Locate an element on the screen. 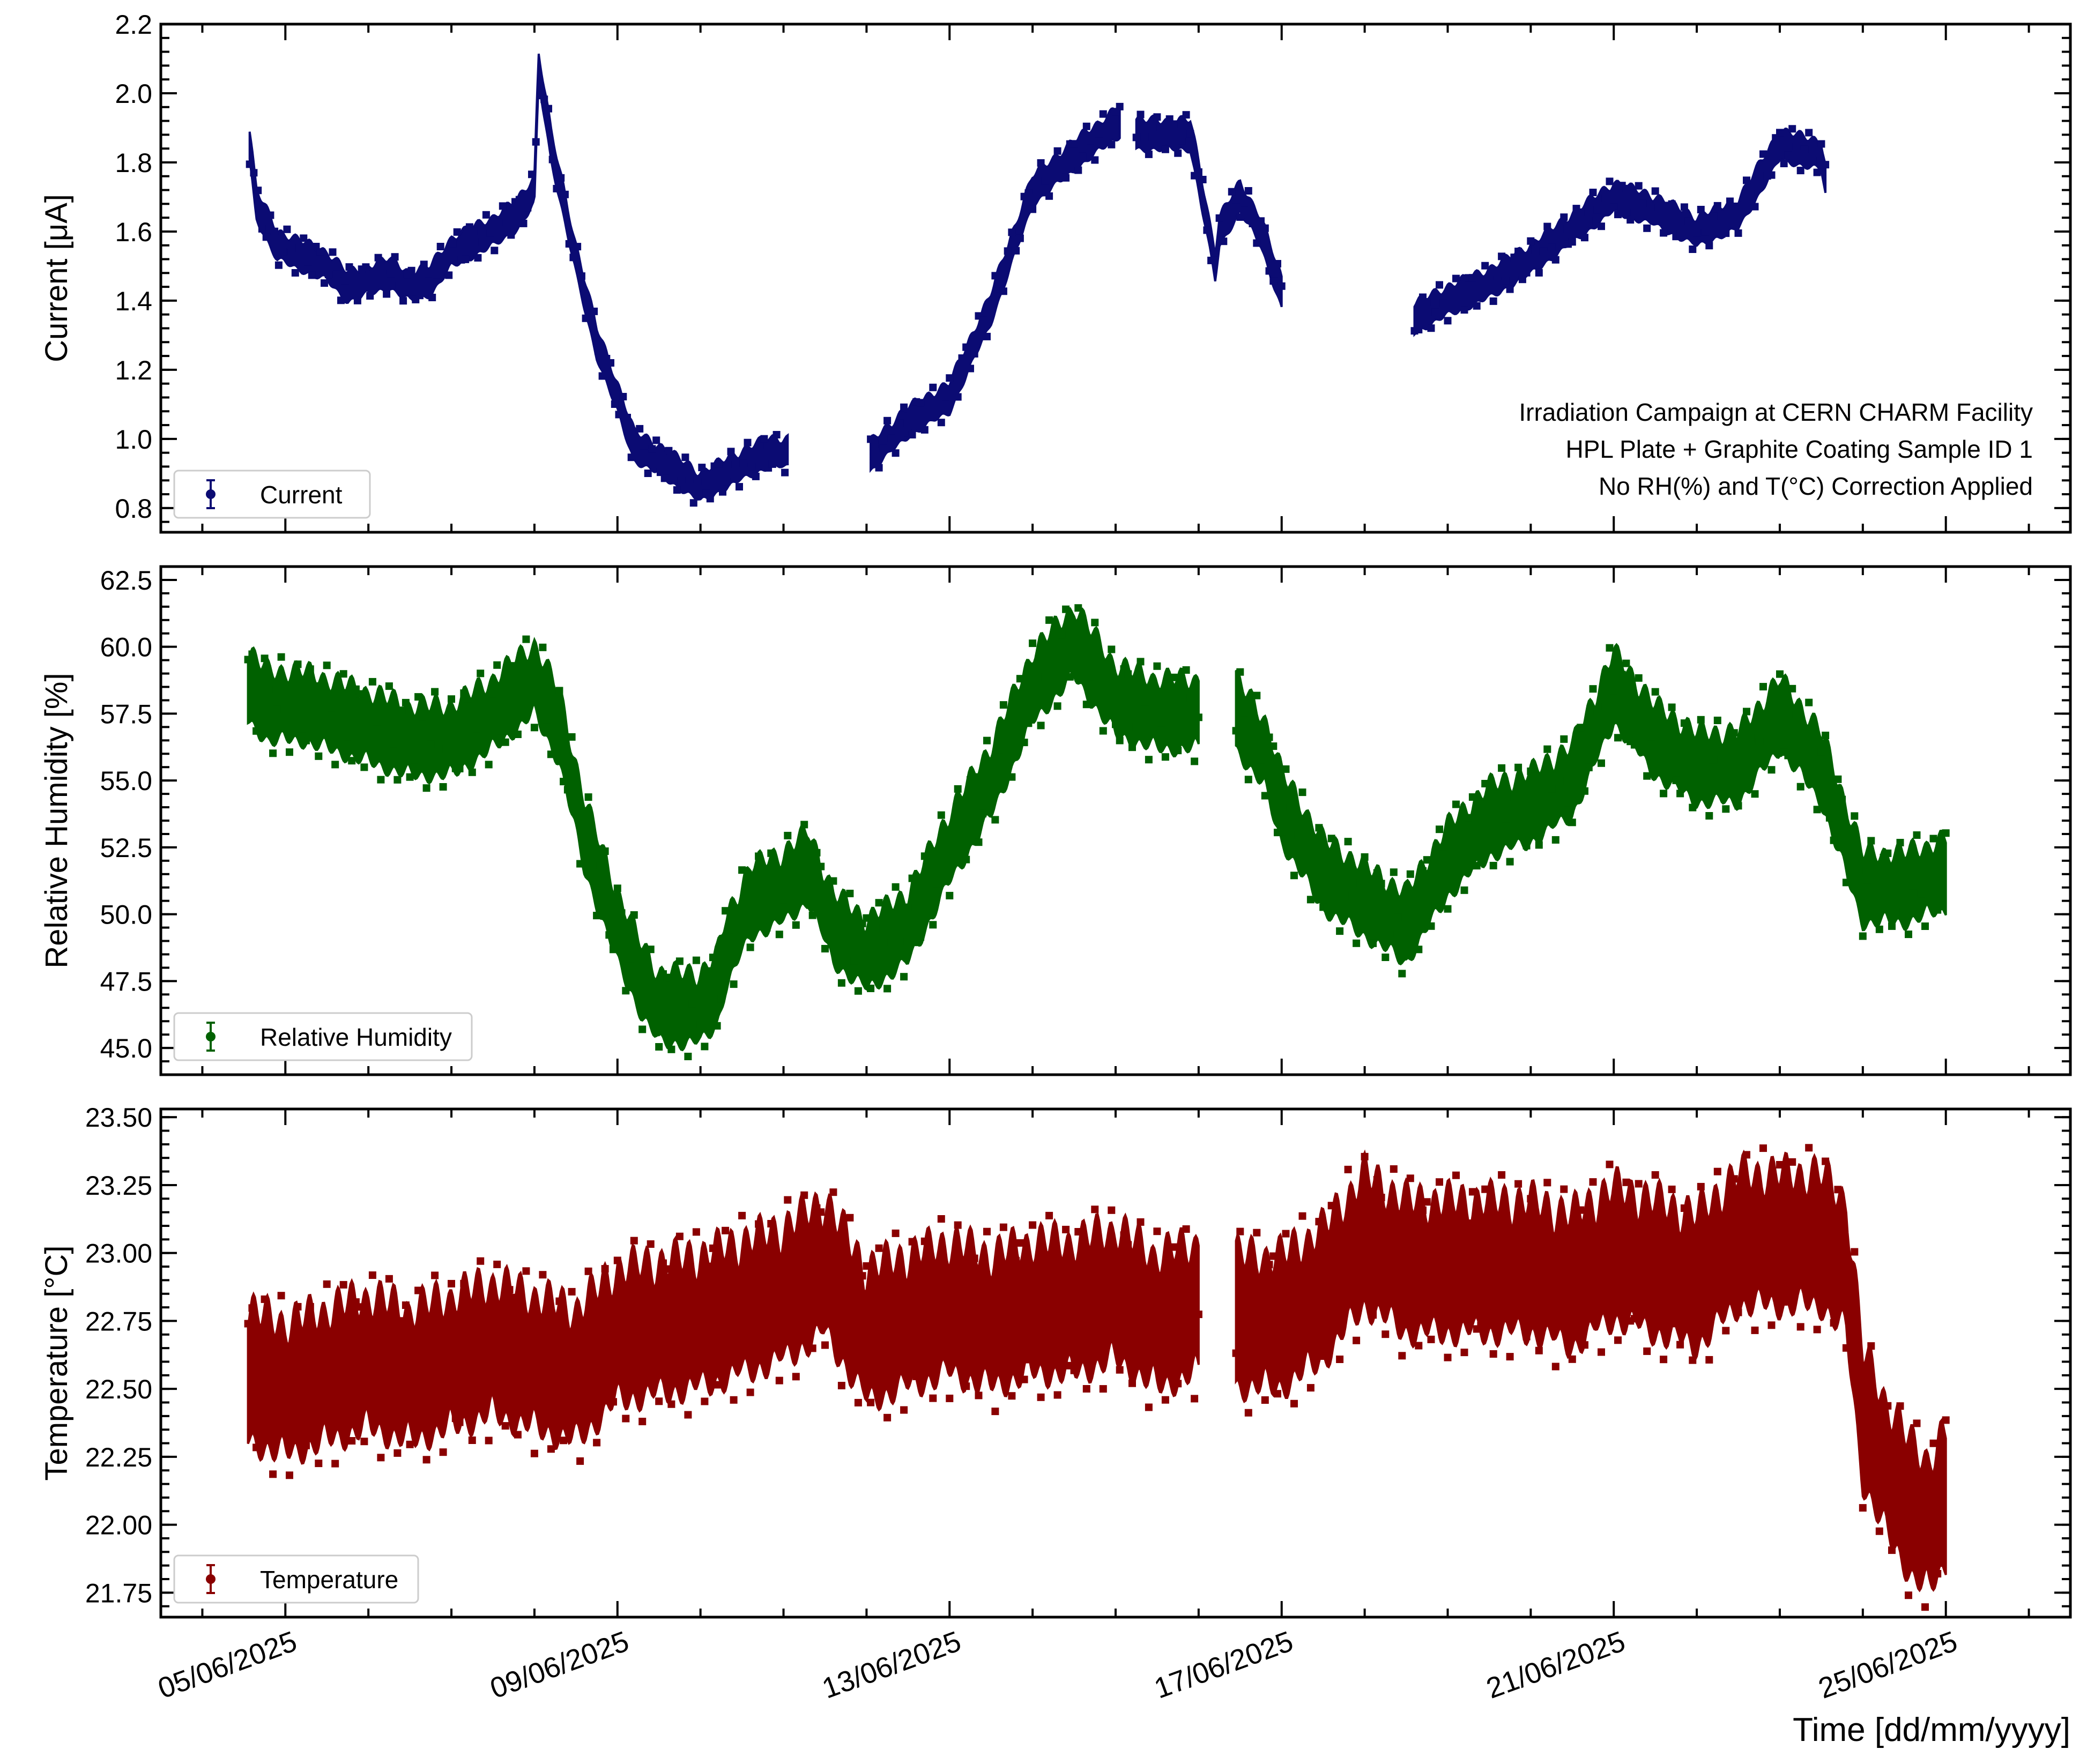 The image size is (2087, 1764). current-annotation-line: No RH(%) and T(°C) Correction Applied is located at coordinates (1816, 486).